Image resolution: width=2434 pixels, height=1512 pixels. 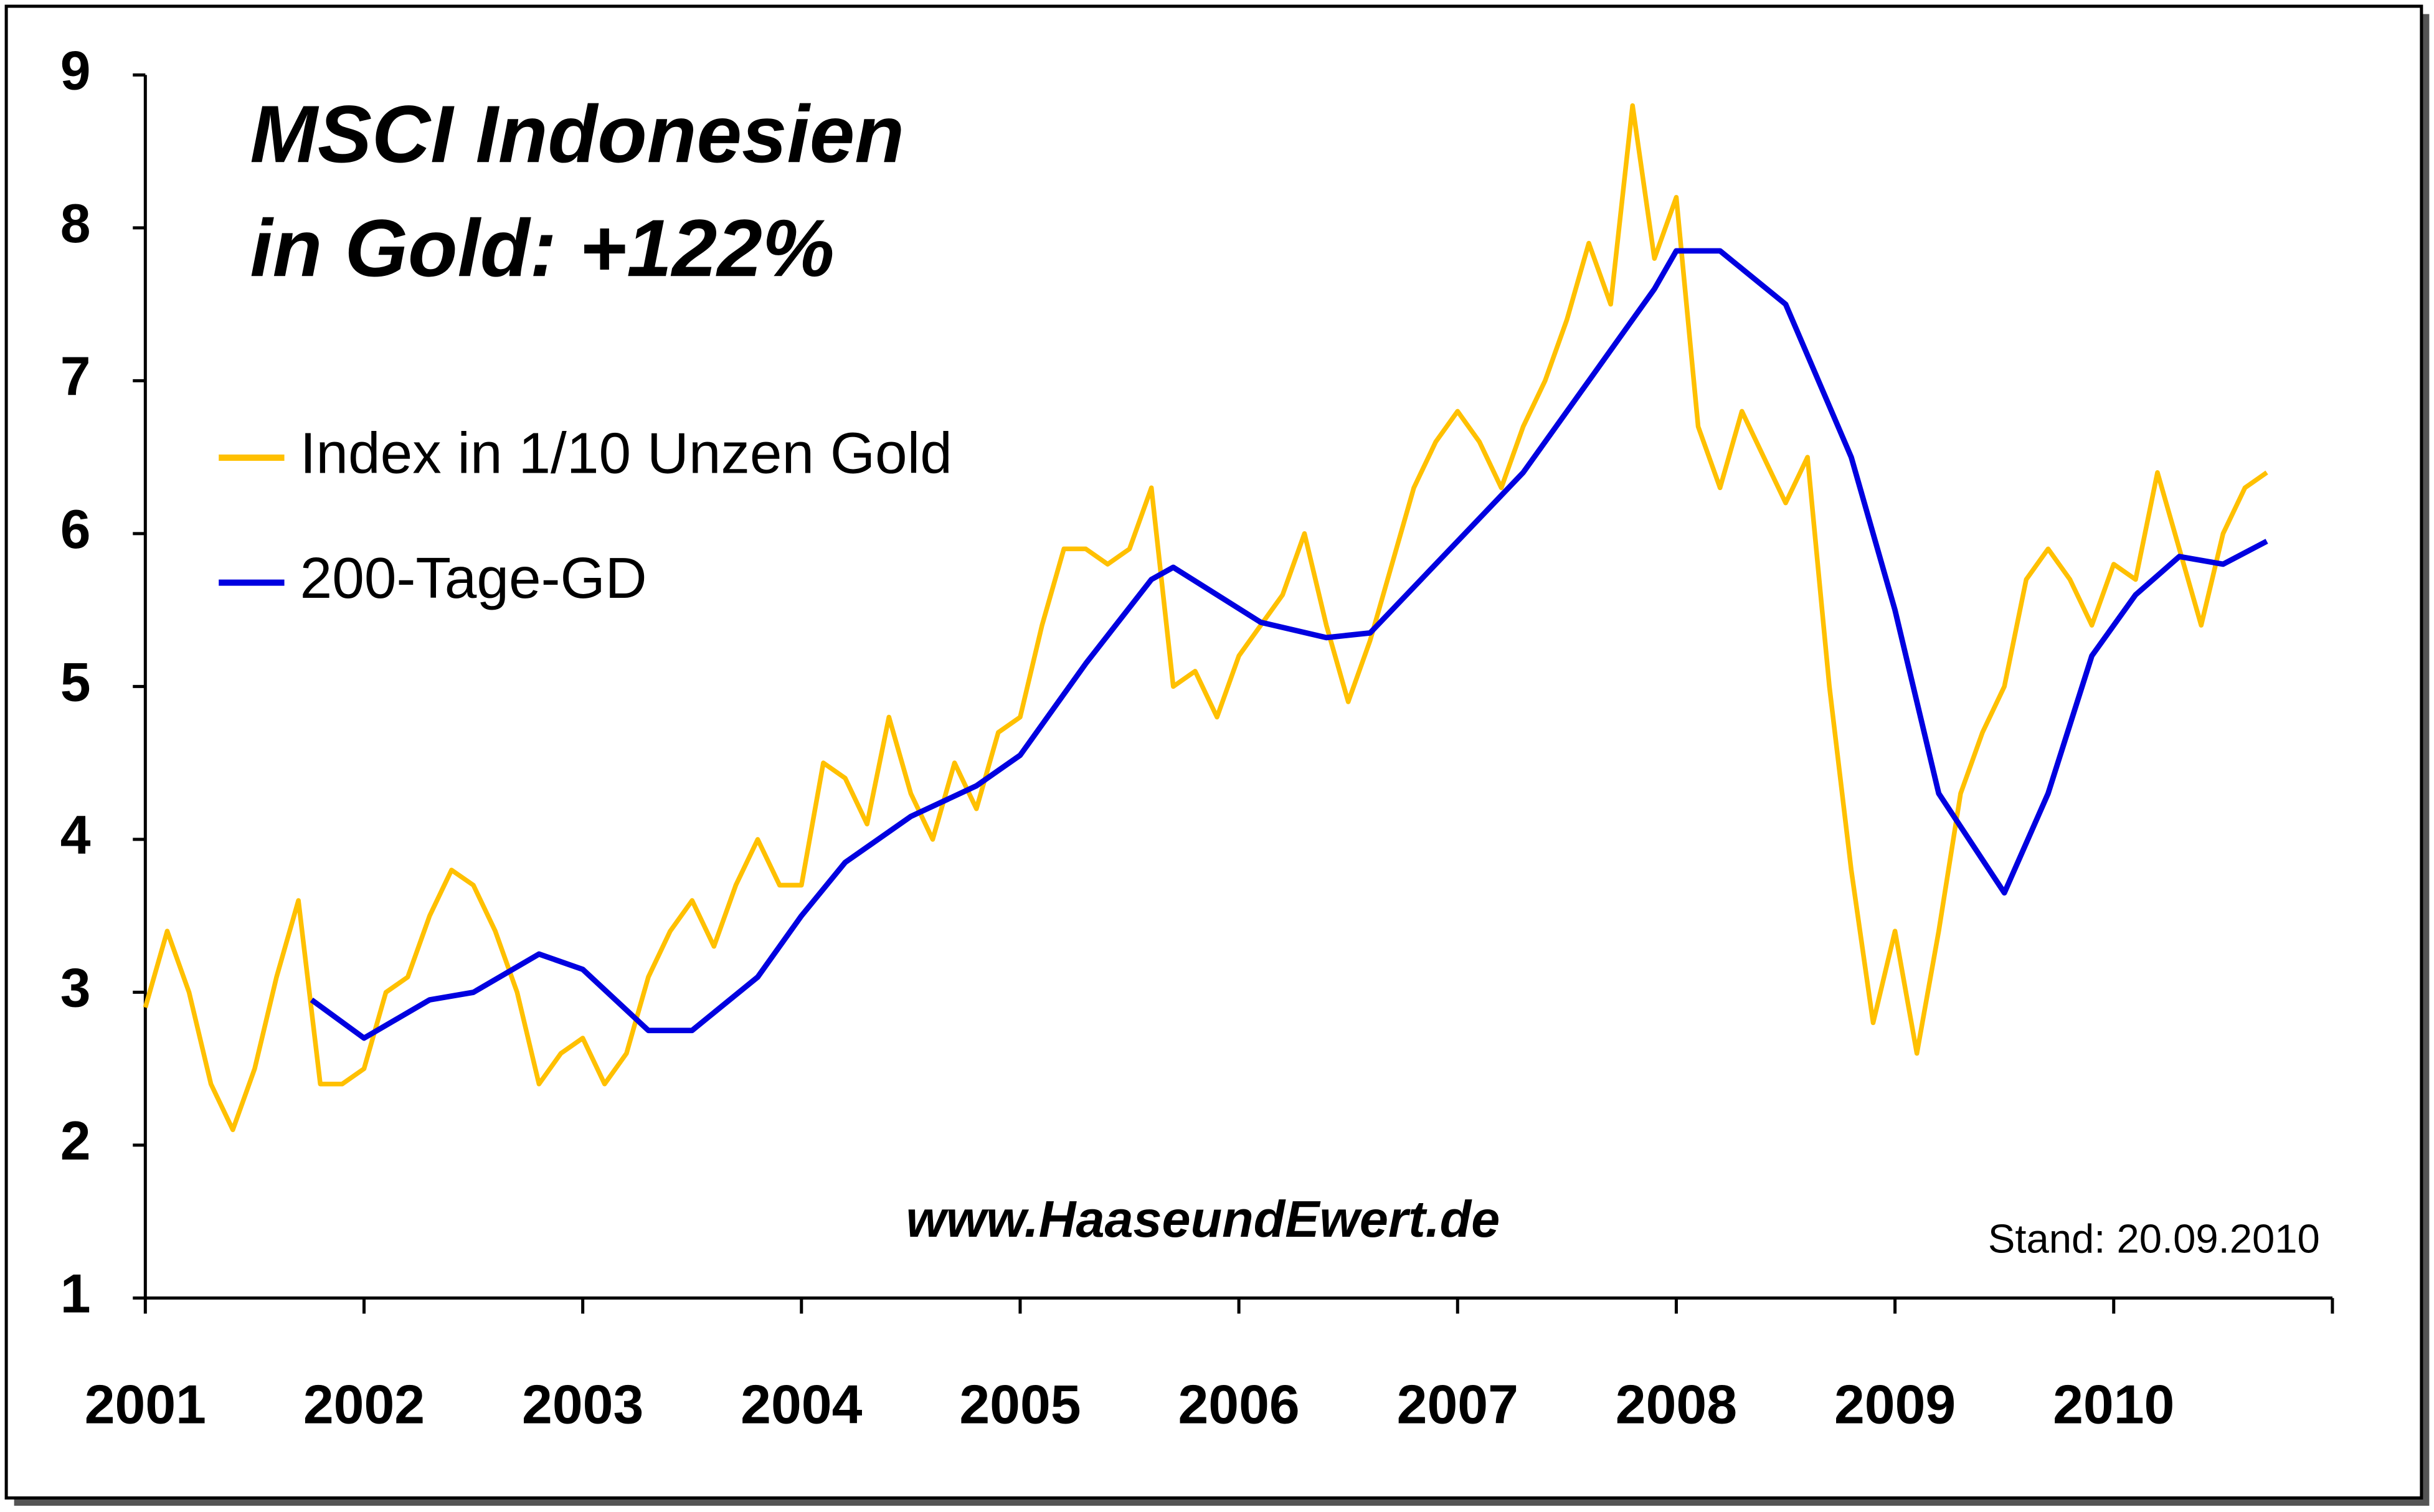 I want to click on annotation: www.HaaseundEwert.de, so click(x=1203, y=1219).